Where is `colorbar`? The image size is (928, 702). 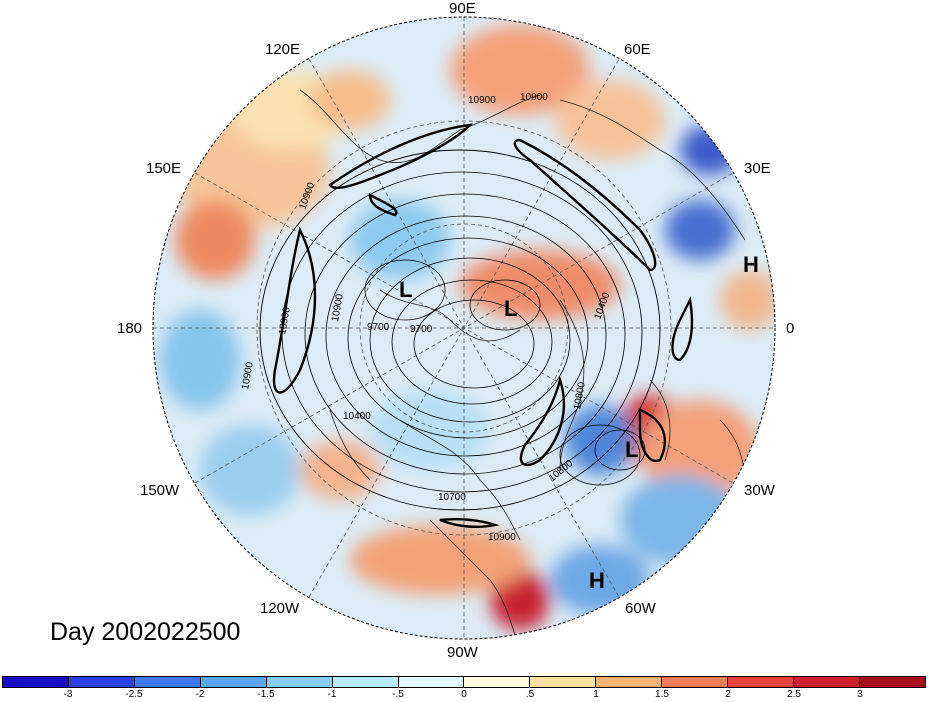
colorbar is located at coordinates (464, 682).